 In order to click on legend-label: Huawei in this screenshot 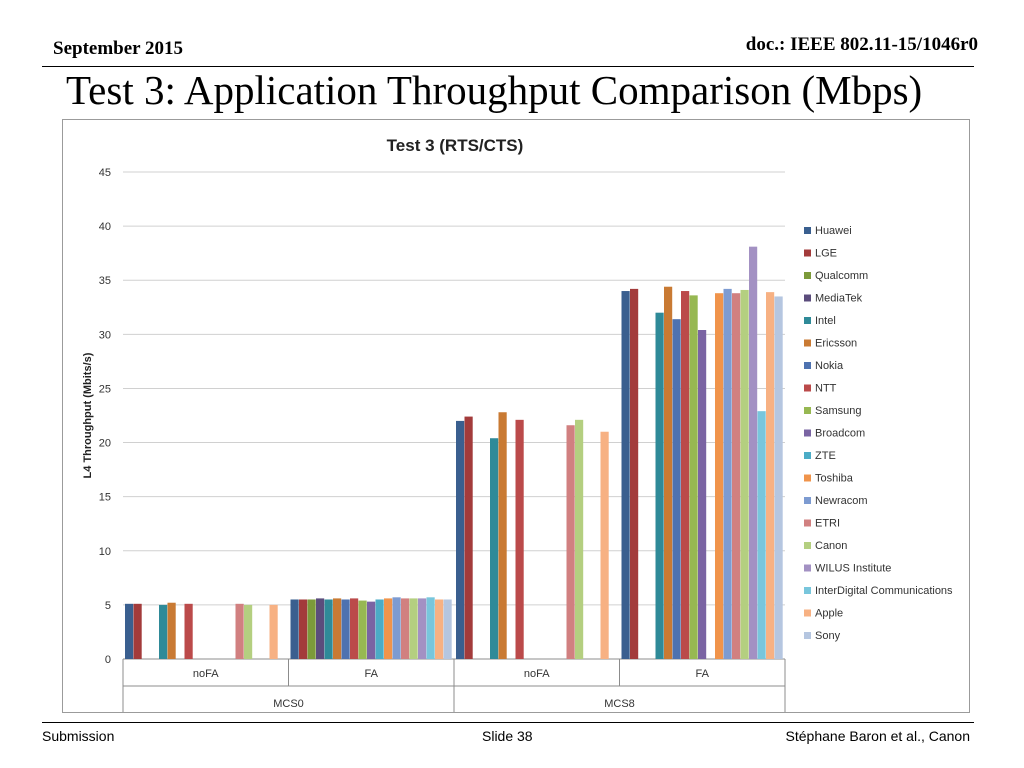, I will do `click(833, 231)`.